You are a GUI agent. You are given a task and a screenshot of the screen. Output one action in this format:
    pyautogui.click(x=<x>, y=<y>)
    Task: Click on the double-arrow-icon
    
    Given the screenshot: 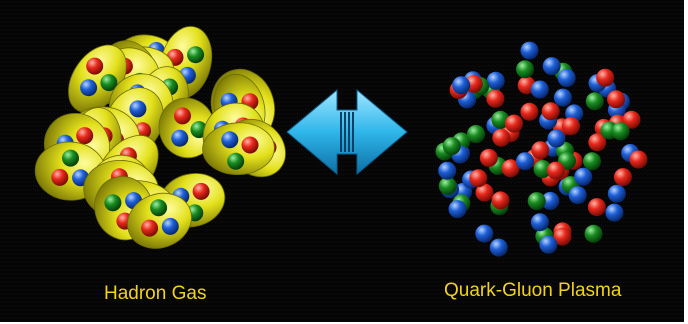 What is the action you would take?
    pyautogui.click(x=347, y=132)
    